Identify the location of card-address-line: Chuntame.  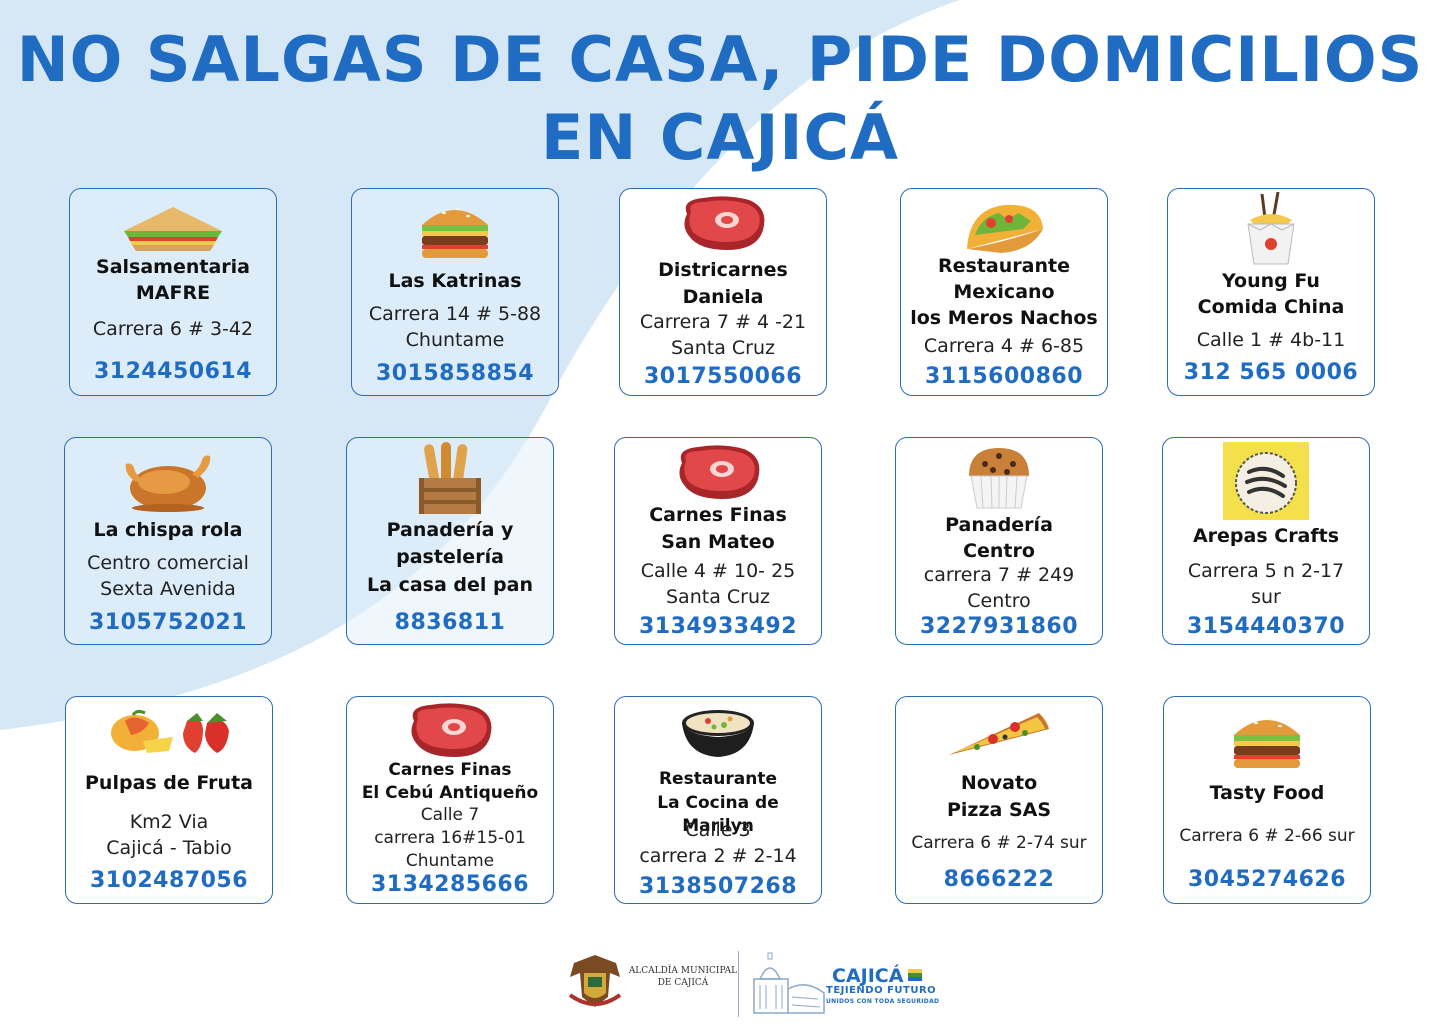
(455, 340).